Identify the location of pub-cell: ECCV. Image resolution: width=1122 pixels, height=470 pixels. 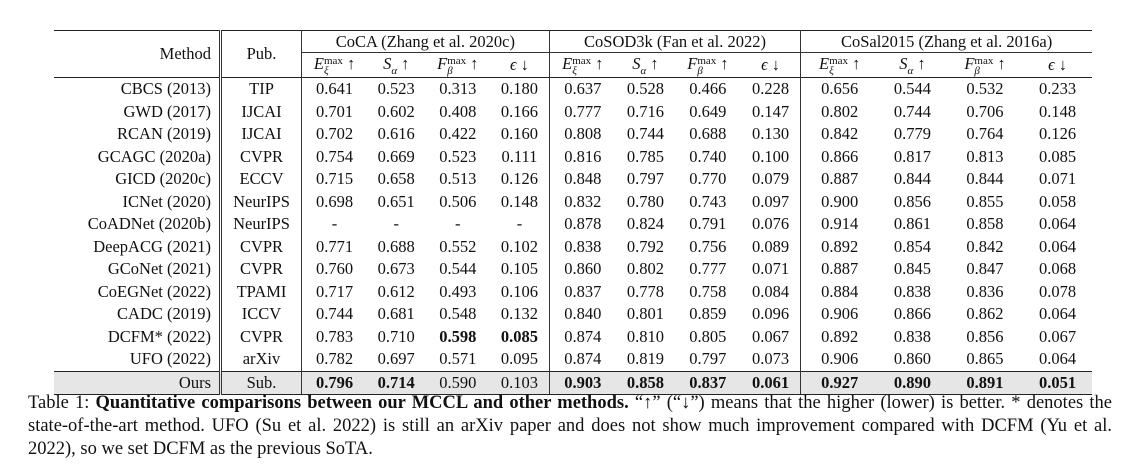
(261, 179).